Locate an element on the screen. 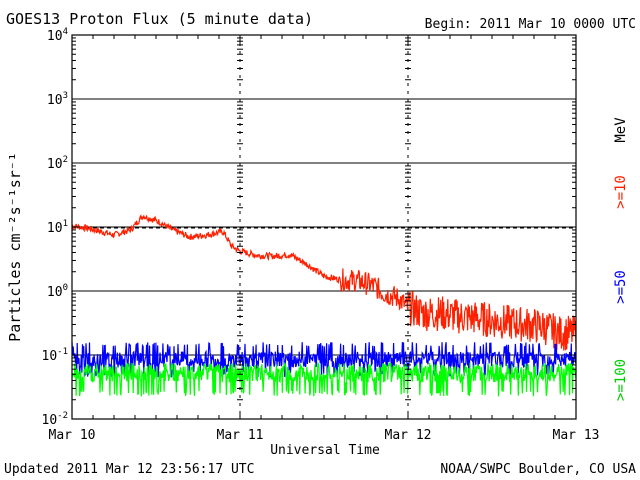 This screenshot has width=640, height=480. chart-title: GOES13 Proton Flux (5 minute data) is located at coordinates (159, 19).